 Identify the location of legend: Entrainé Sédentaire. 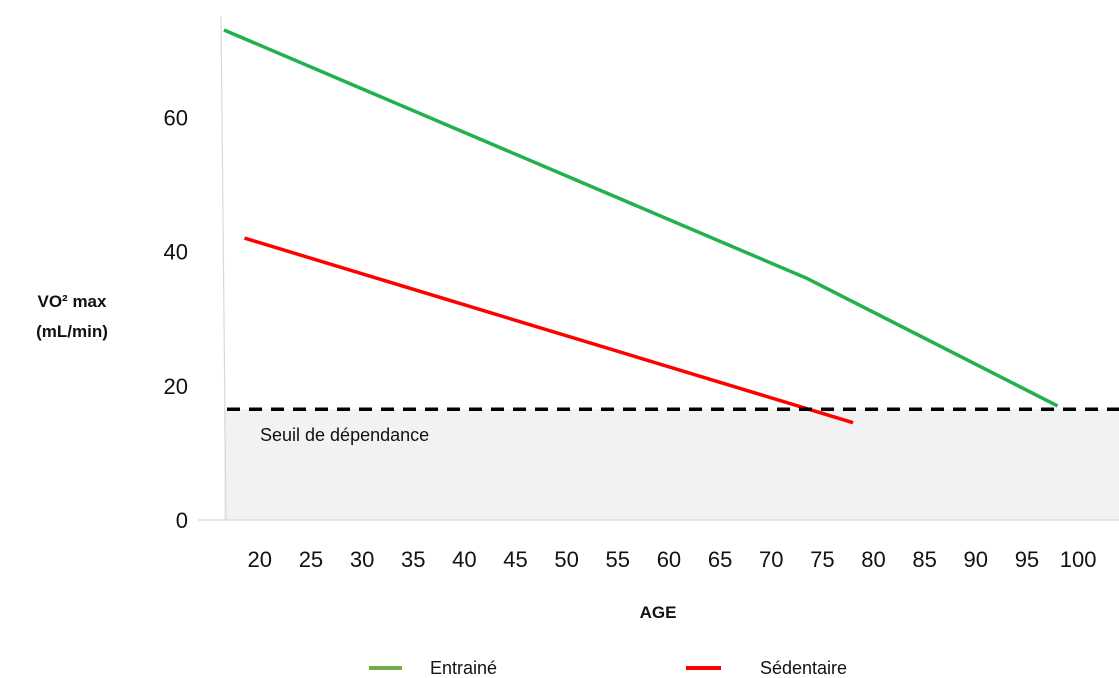
(608, 668).